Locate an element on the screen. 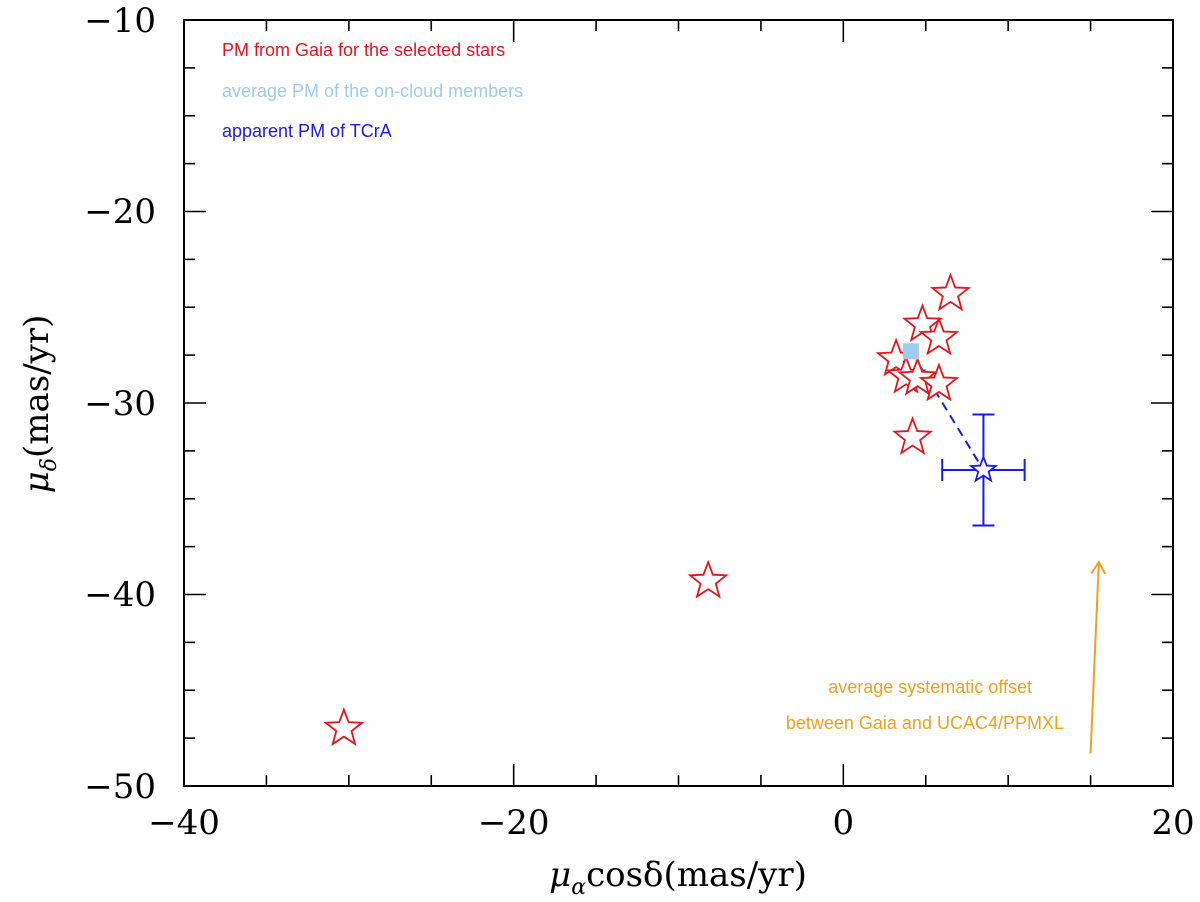 Image resolution: width=1200 pixels, height=902 pixels. x-axis-label-sub: α is located at coordinates (578, 887).